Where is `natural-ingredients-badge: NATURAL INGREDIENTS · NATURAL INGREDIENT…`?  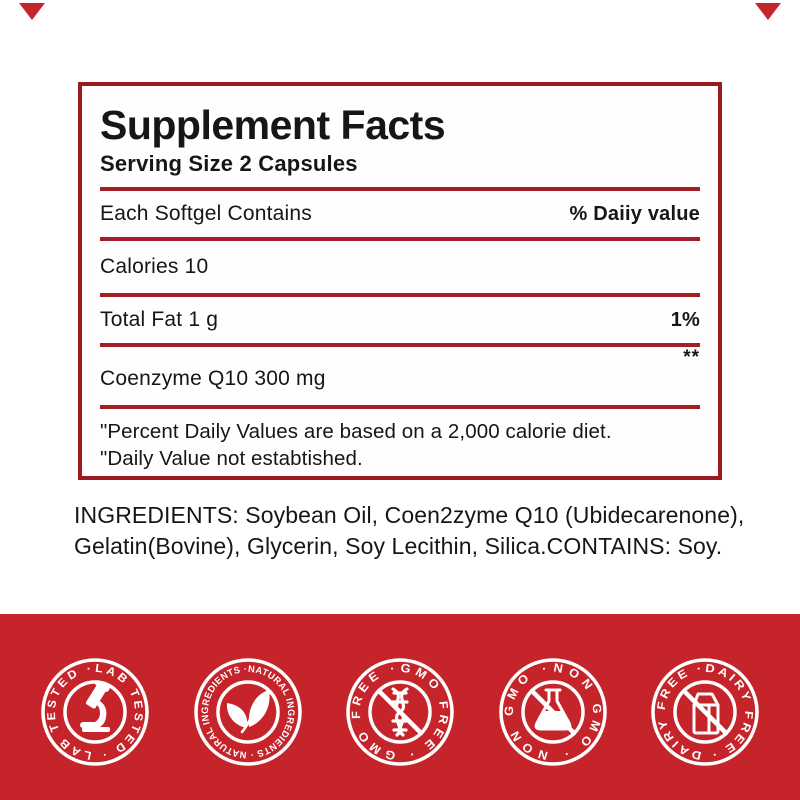
natural-ingredients-badge: NATURAL INGREDIENTS · NATURAL INGREDIENT… is located at coordinates (248, 712).